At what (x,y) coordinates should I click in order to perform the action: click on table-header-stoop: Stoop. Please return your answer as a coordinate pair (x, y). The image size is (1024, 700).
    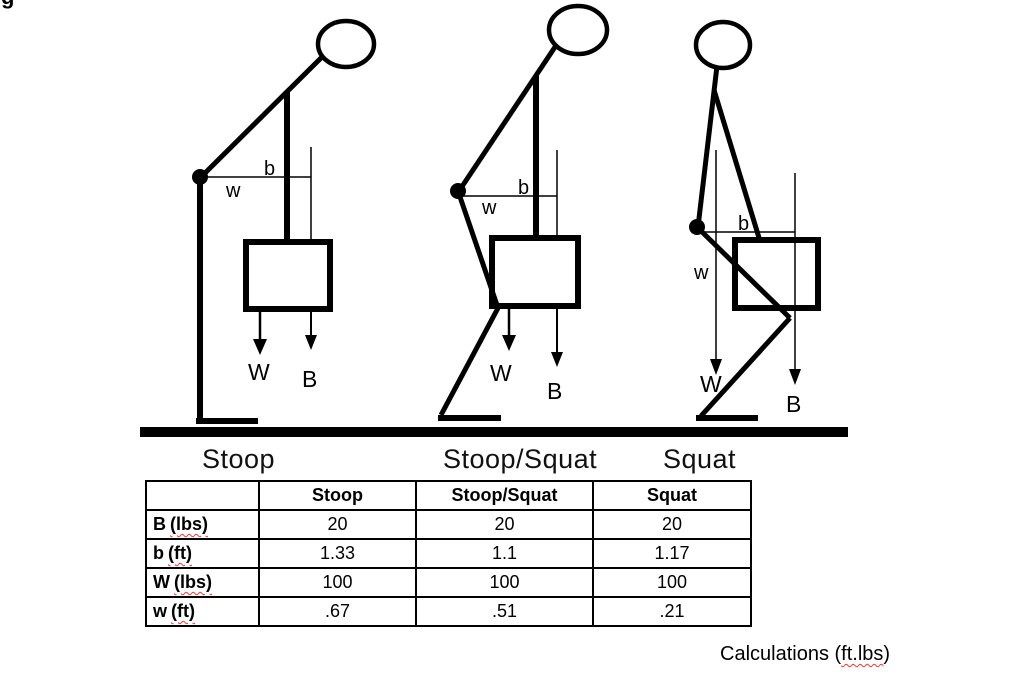
    Looking at the image, I should click on (337, 495).